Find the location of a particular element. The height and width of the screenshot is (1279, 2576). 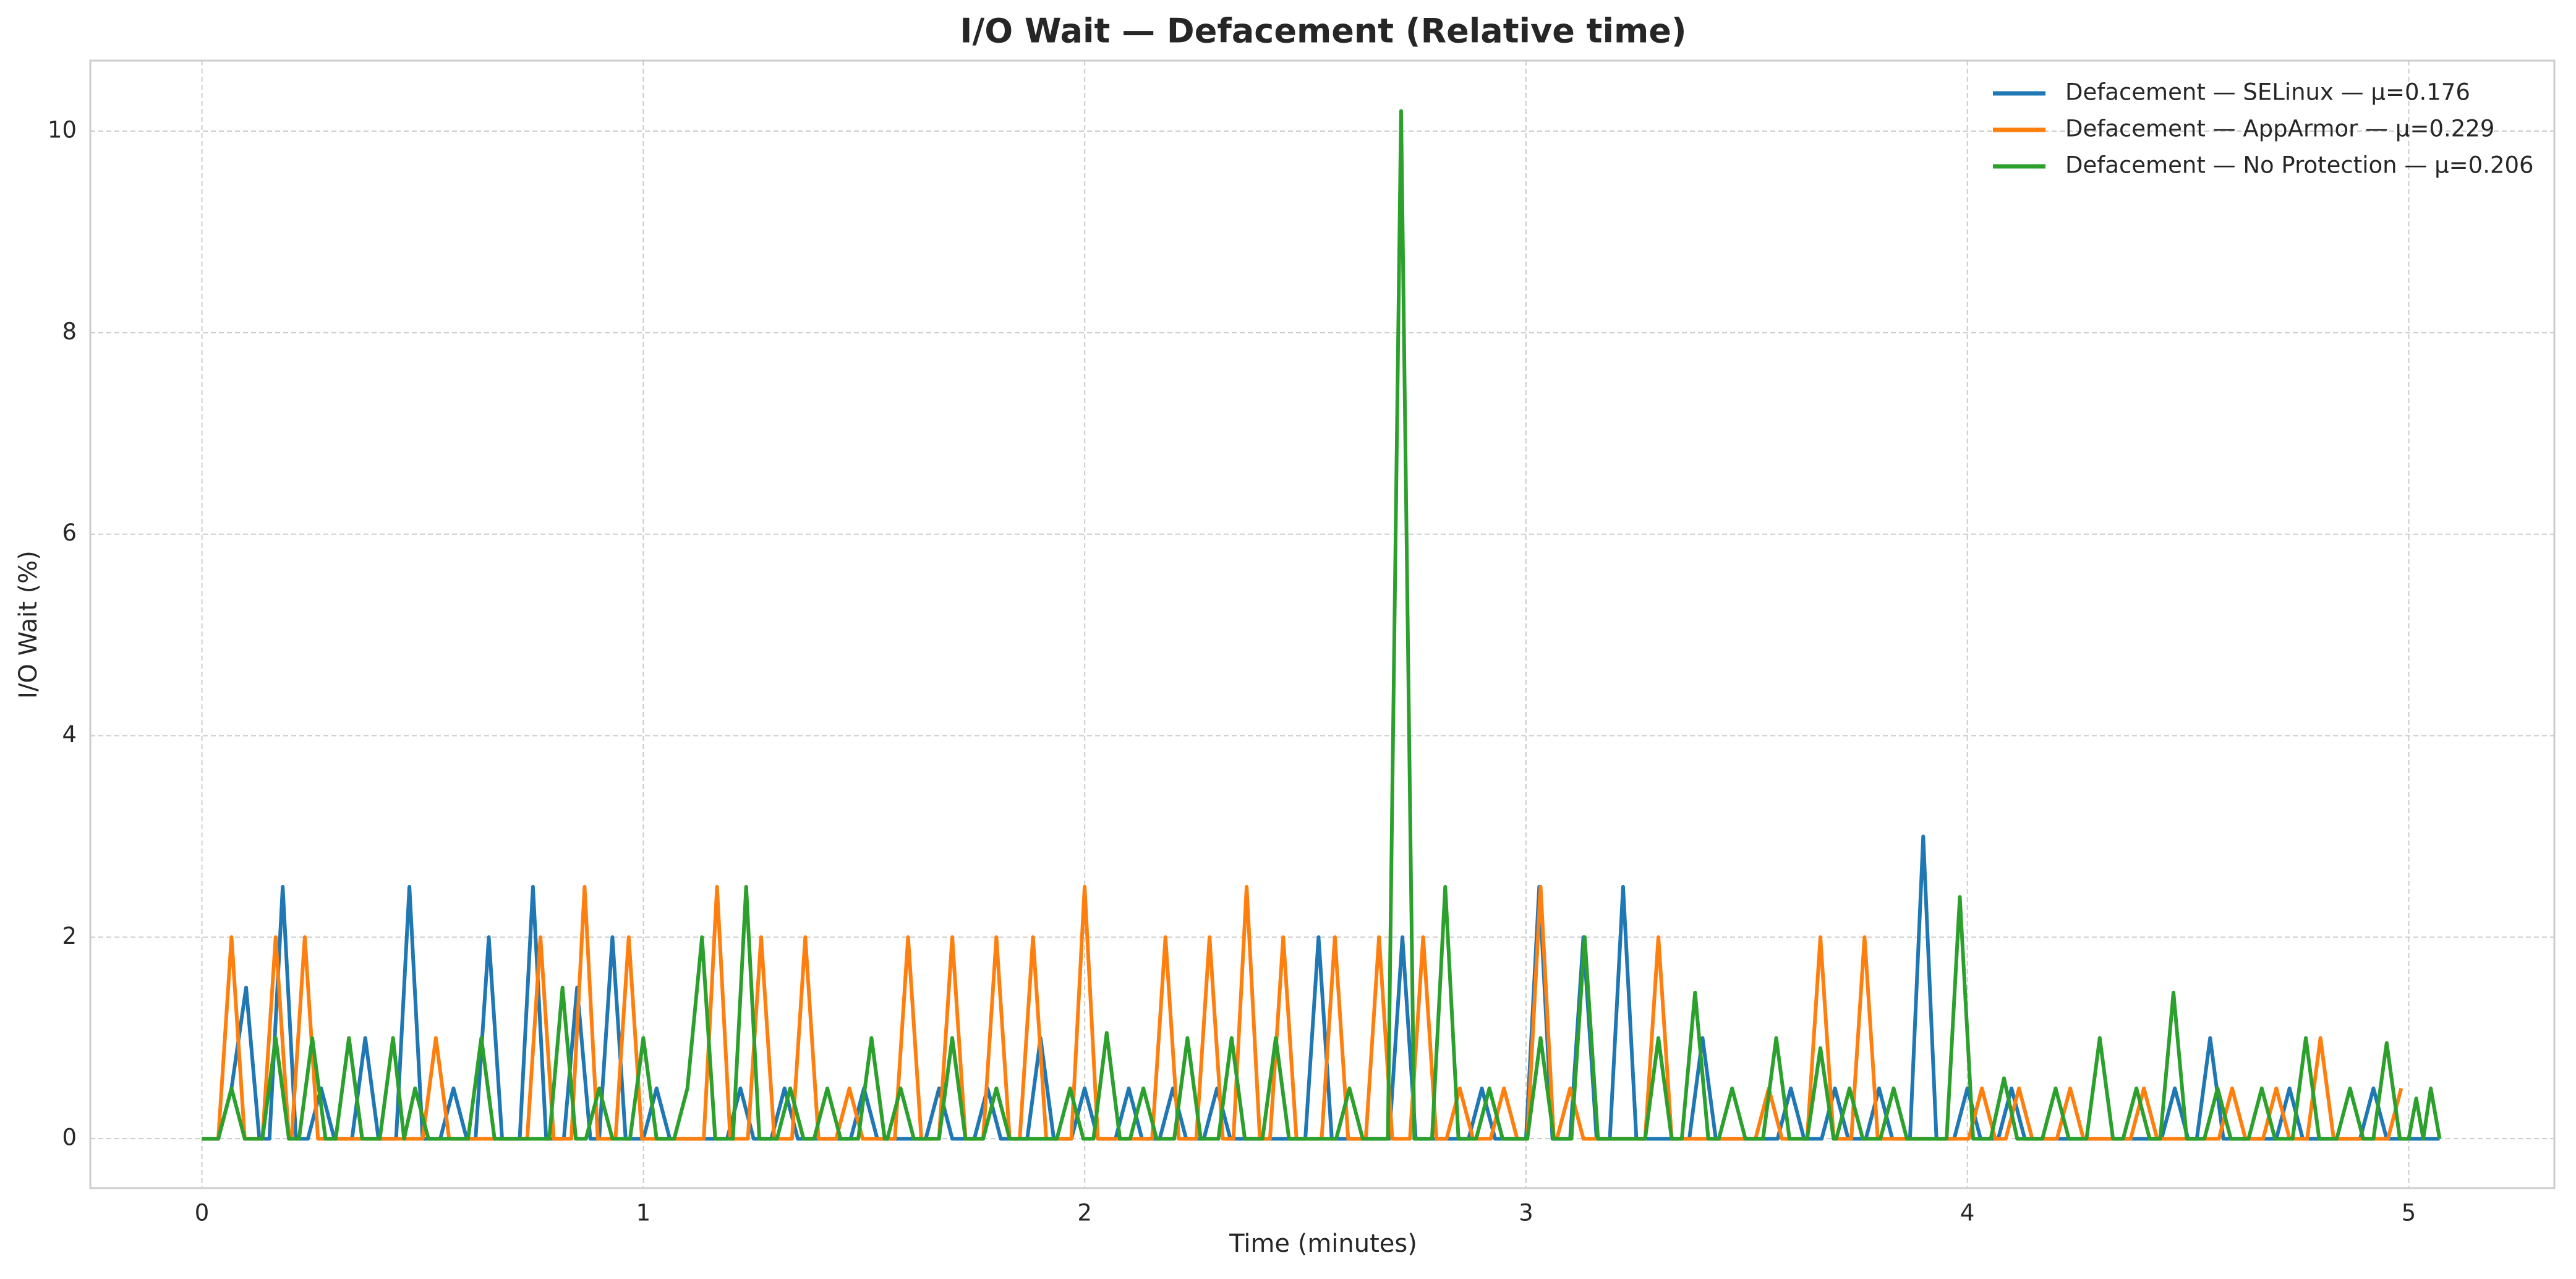

y-tick-label: 10 is located at coordinates (62, 130).